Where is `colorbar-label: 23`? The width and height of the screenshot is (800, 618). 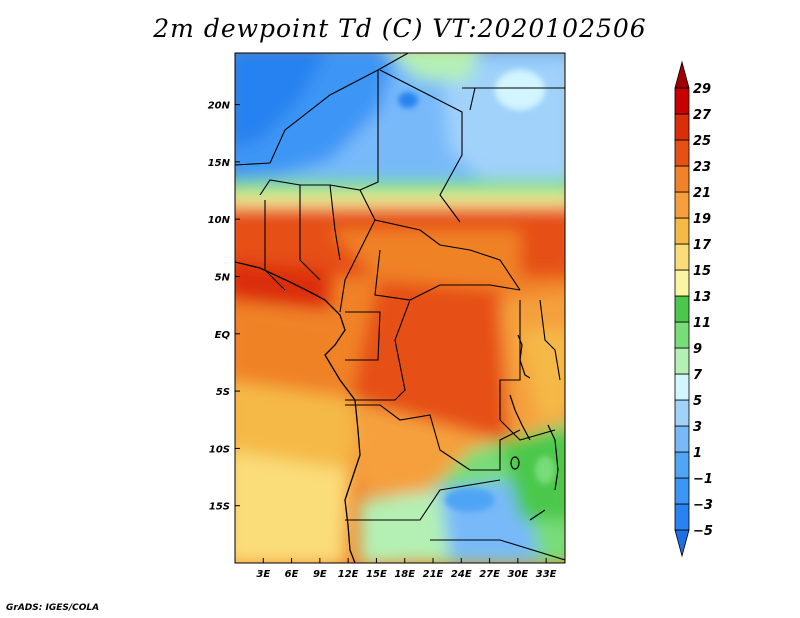
colorbar-label: 23 is located at coordinates (702, 167).